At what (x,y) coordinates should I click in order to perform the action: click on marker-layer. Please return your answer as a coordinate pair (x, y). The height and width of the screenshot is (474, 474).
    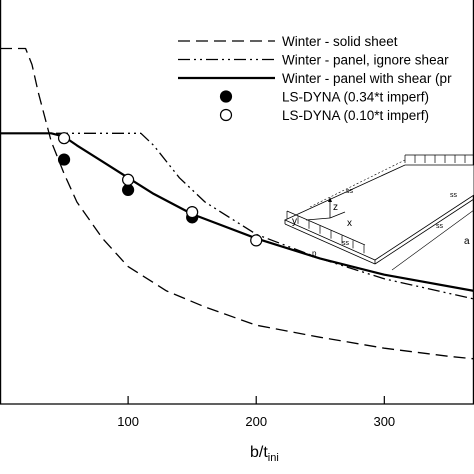
    Looking at the image, I should click on (160, 189).